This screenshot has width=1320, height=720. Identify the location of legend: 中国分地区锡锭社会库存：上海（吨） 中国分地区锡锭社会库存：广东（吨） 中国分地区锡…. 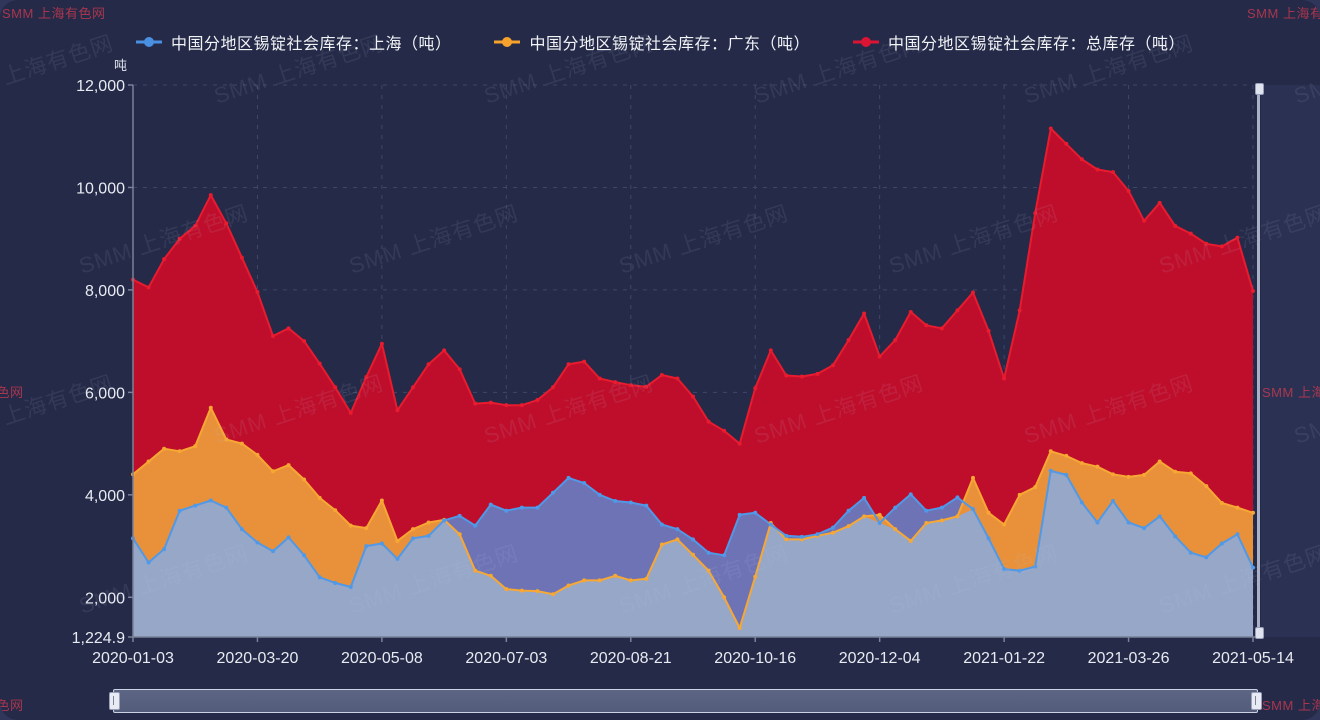
(660, 42).